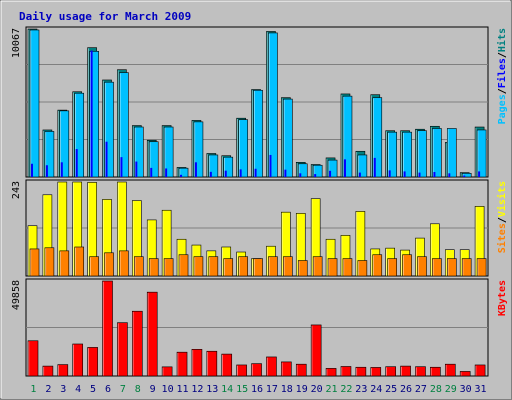  What do you see at coordinates (361, 389) in the screenshot?
I see `day-label: 23` at bounding box center [361, 389].